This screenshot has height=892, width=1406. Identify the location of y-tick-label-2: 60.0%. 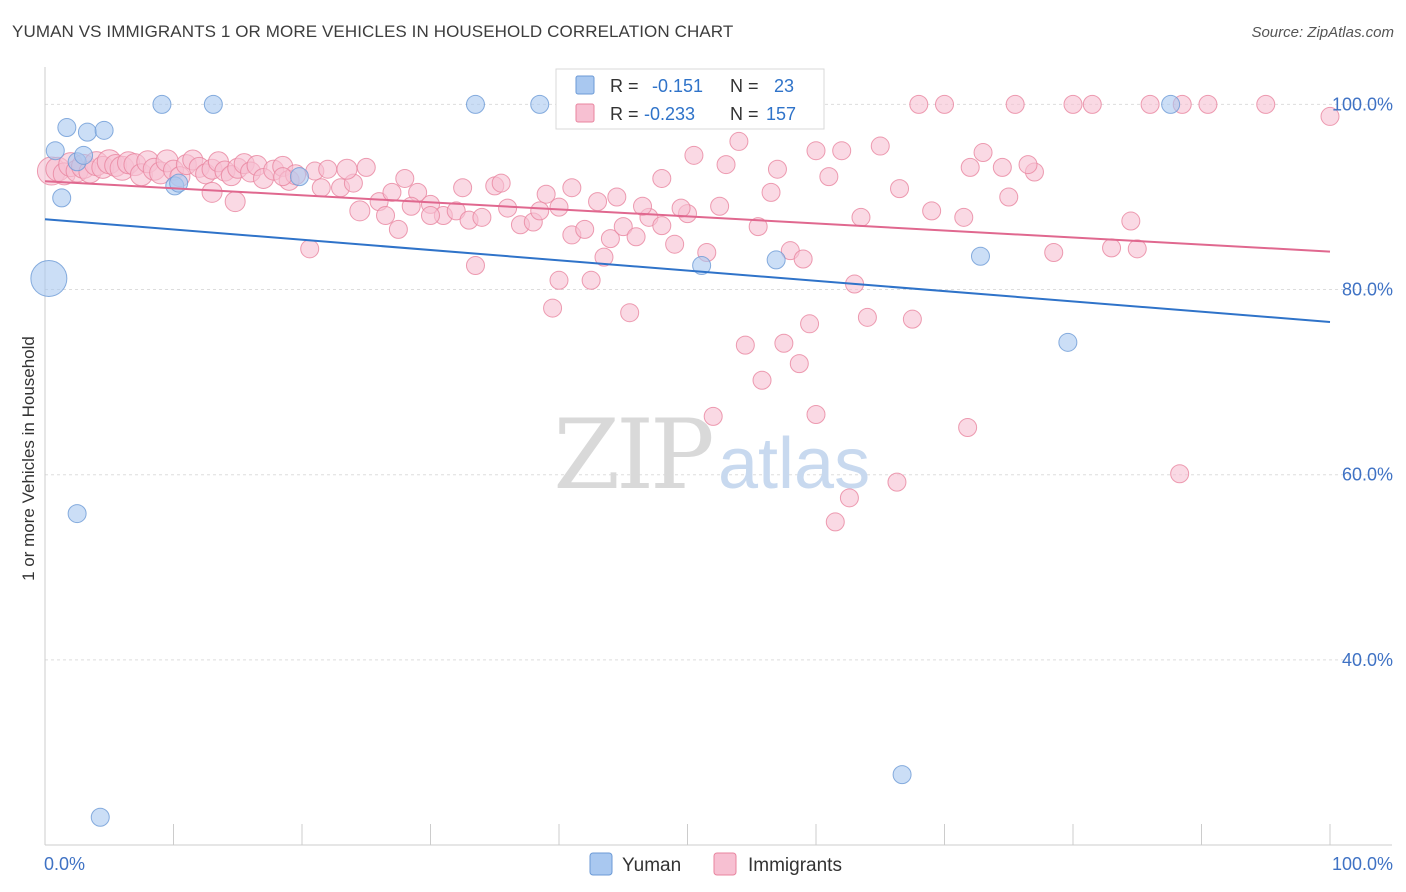
(1367, 475).